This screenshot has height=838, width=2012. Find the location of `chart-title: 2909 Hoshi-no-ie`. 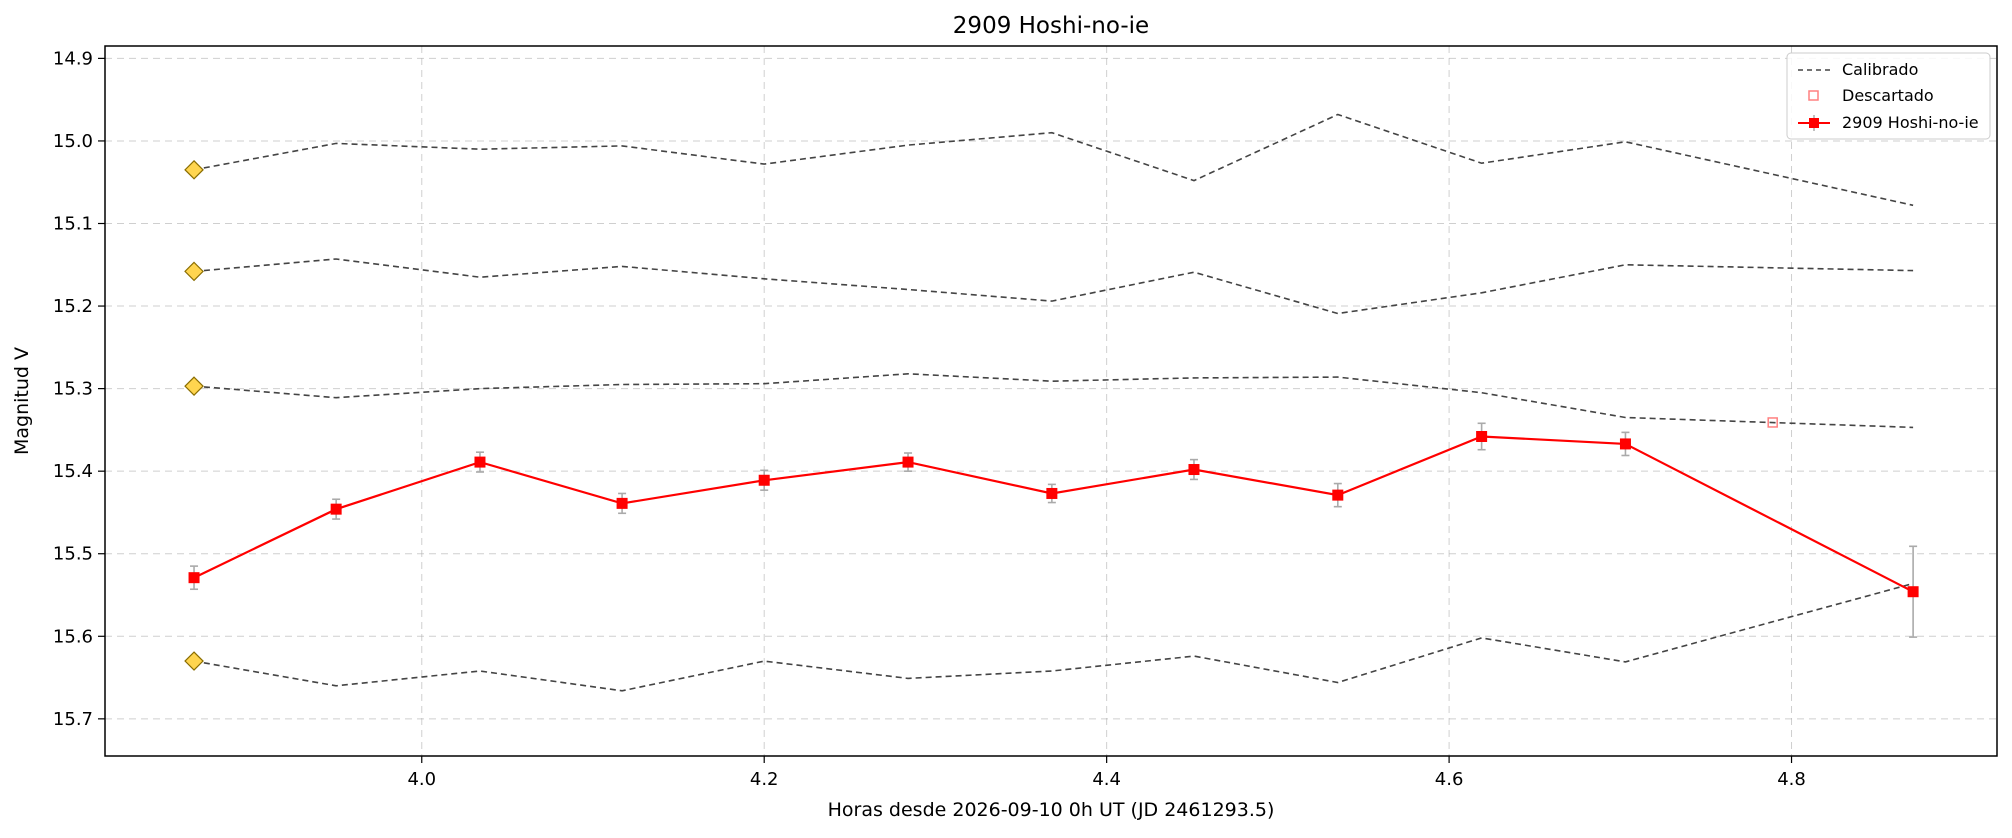

chart-title: 2909 Hoshi-no-ie is located at coordinates (1051, 26).